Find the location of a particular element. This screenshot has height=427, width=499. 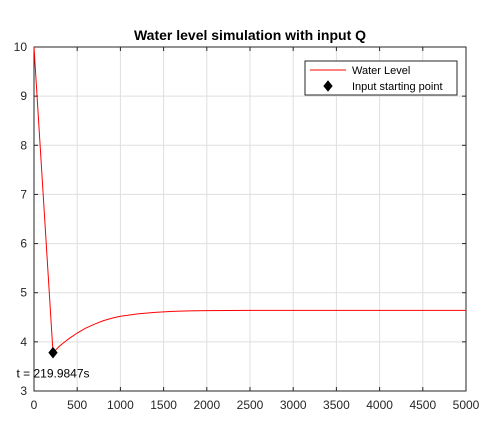

input-starting-point-marker is located at coordinates (53, 352).